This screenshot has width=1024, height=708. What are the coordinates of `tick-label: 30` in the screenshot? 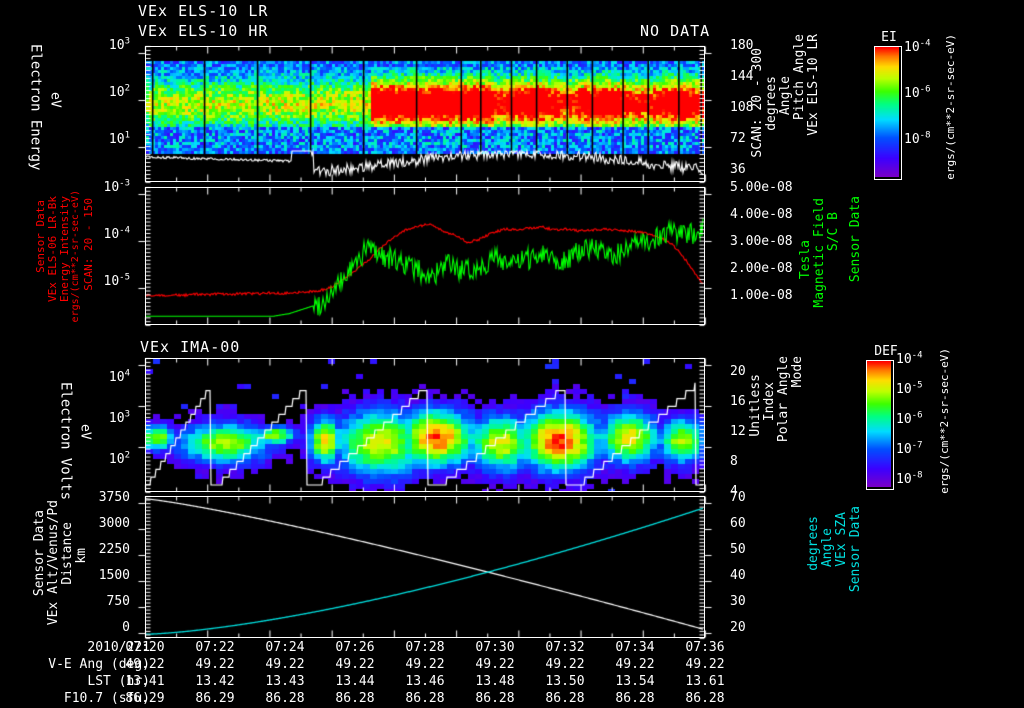 It's located at (738, 601).